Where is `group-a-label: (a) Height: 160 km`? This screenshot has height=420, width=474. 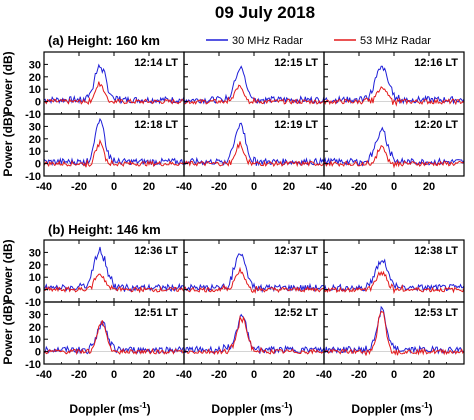
group-a-label: (a) Height: 160 km is located at coordinates (104, 40).